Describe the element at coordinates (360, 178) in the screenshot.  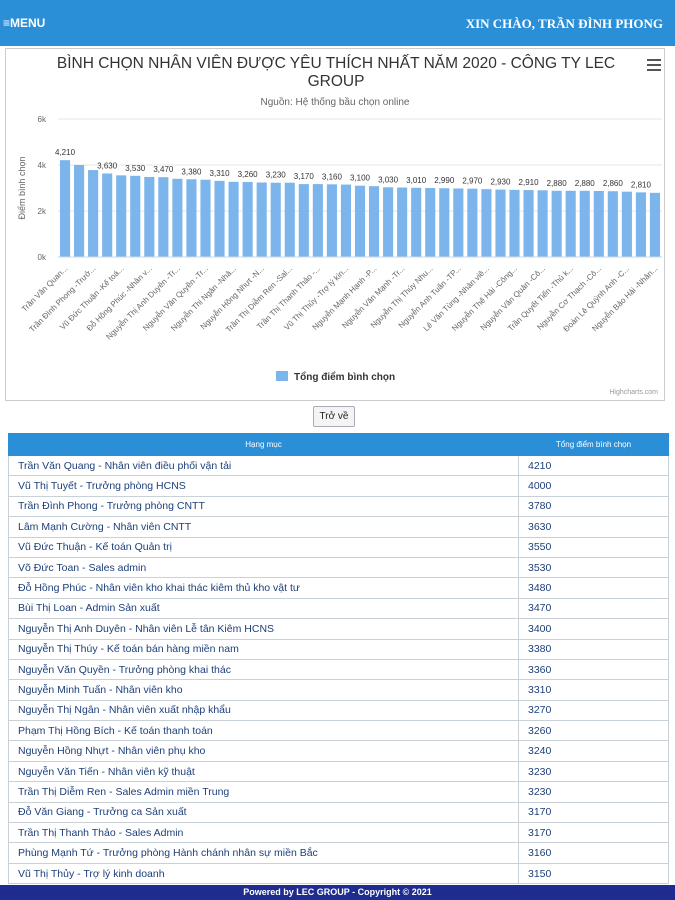
I see `data-label: 3,100` at that location.